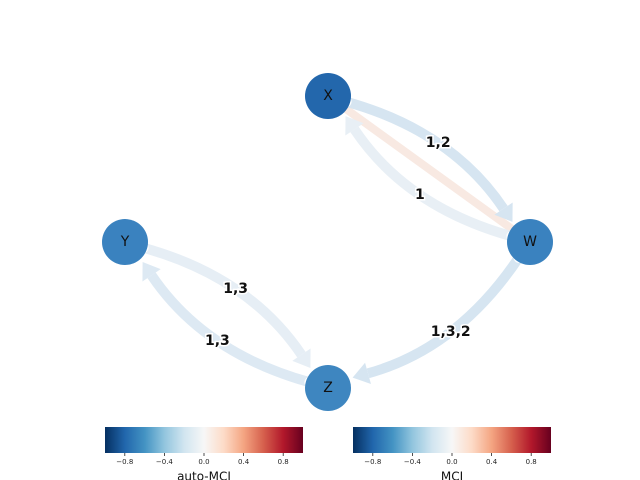  Describe the element at coordinates (451, 332) in the screenshot. I see `edge-label: 1,3,2` at that location.